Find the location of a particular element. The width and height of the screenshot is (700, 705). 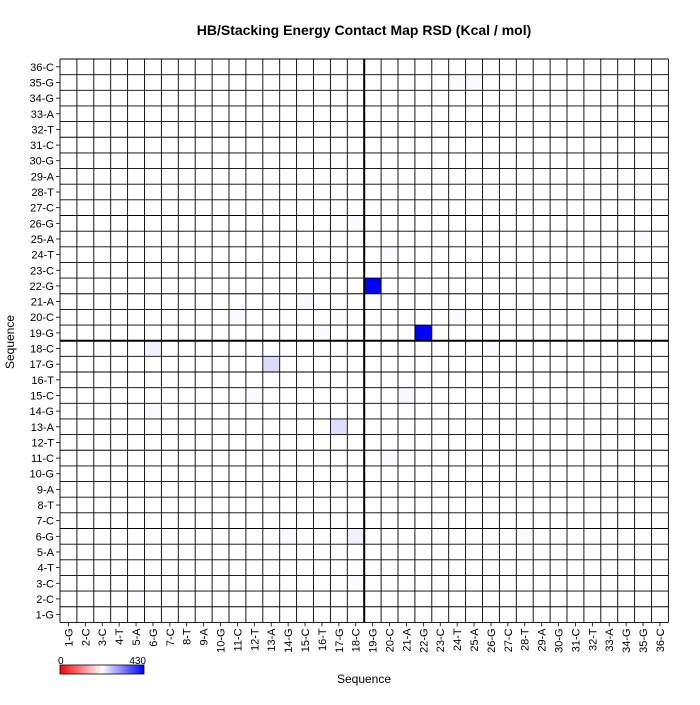

x-tick-label: 30-G is located at coordinates (560, 640).